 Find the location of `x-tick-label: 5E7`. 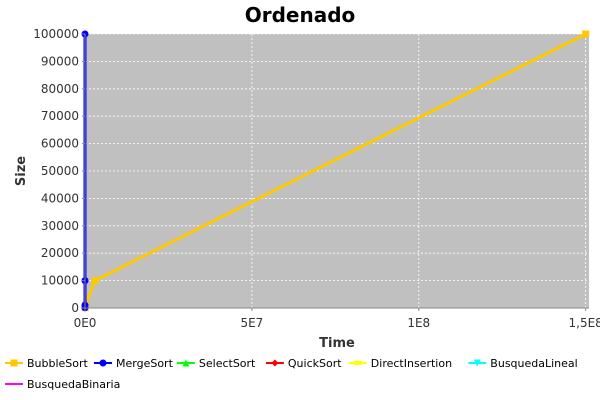

x-tick-label: 5E7 is located at coordinates (251, 323).